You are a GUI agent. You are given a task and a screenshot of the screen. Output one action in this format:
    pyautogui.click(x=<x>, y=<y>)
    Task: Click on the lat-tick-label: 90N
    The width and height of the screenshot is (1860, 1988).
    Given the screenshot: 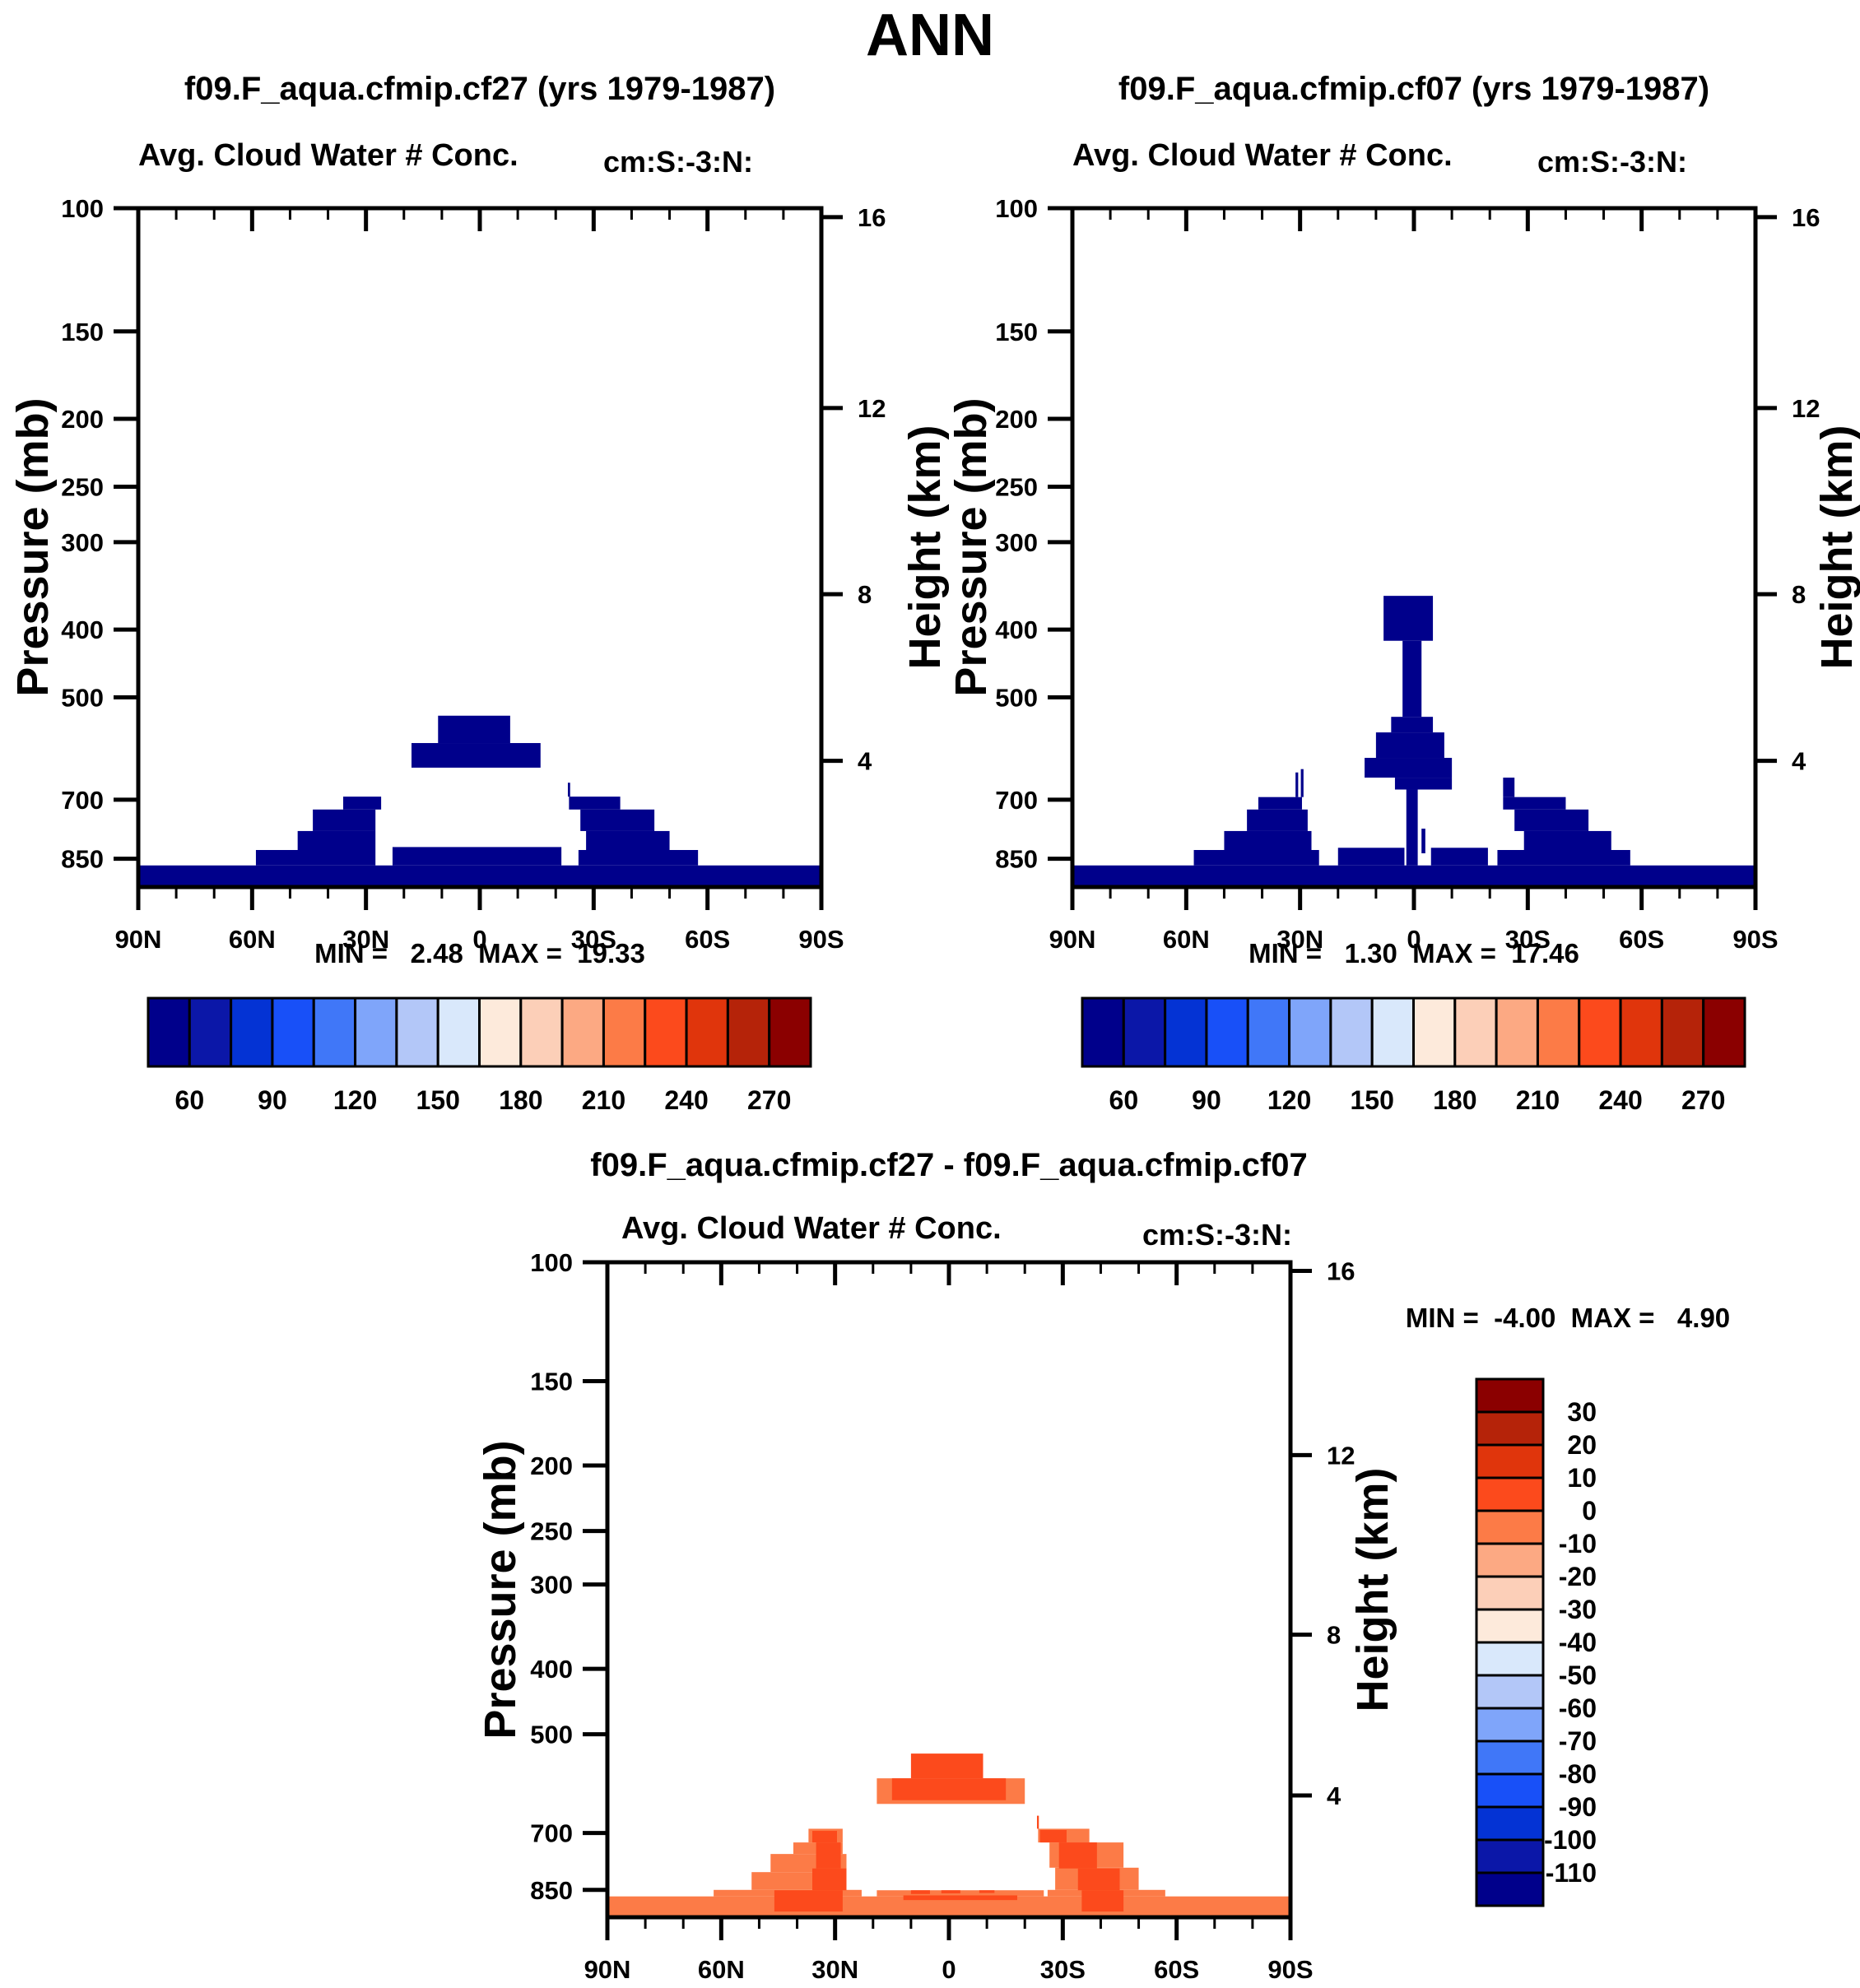 What is the action you would take?
    pyautogui.click(x=607, y=1969)
    